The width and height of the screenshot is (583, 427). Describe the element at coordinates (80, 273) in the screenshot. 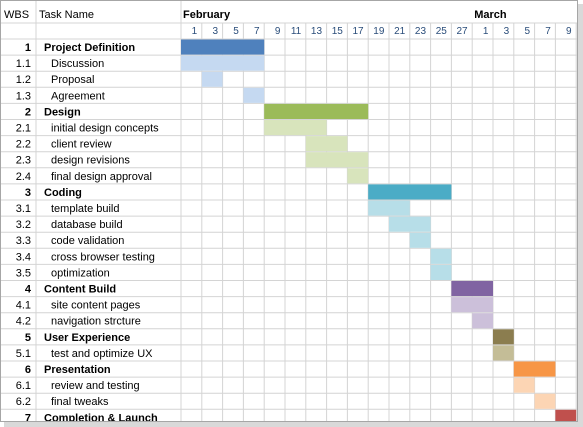

I see `task-name: optimization` at that location.